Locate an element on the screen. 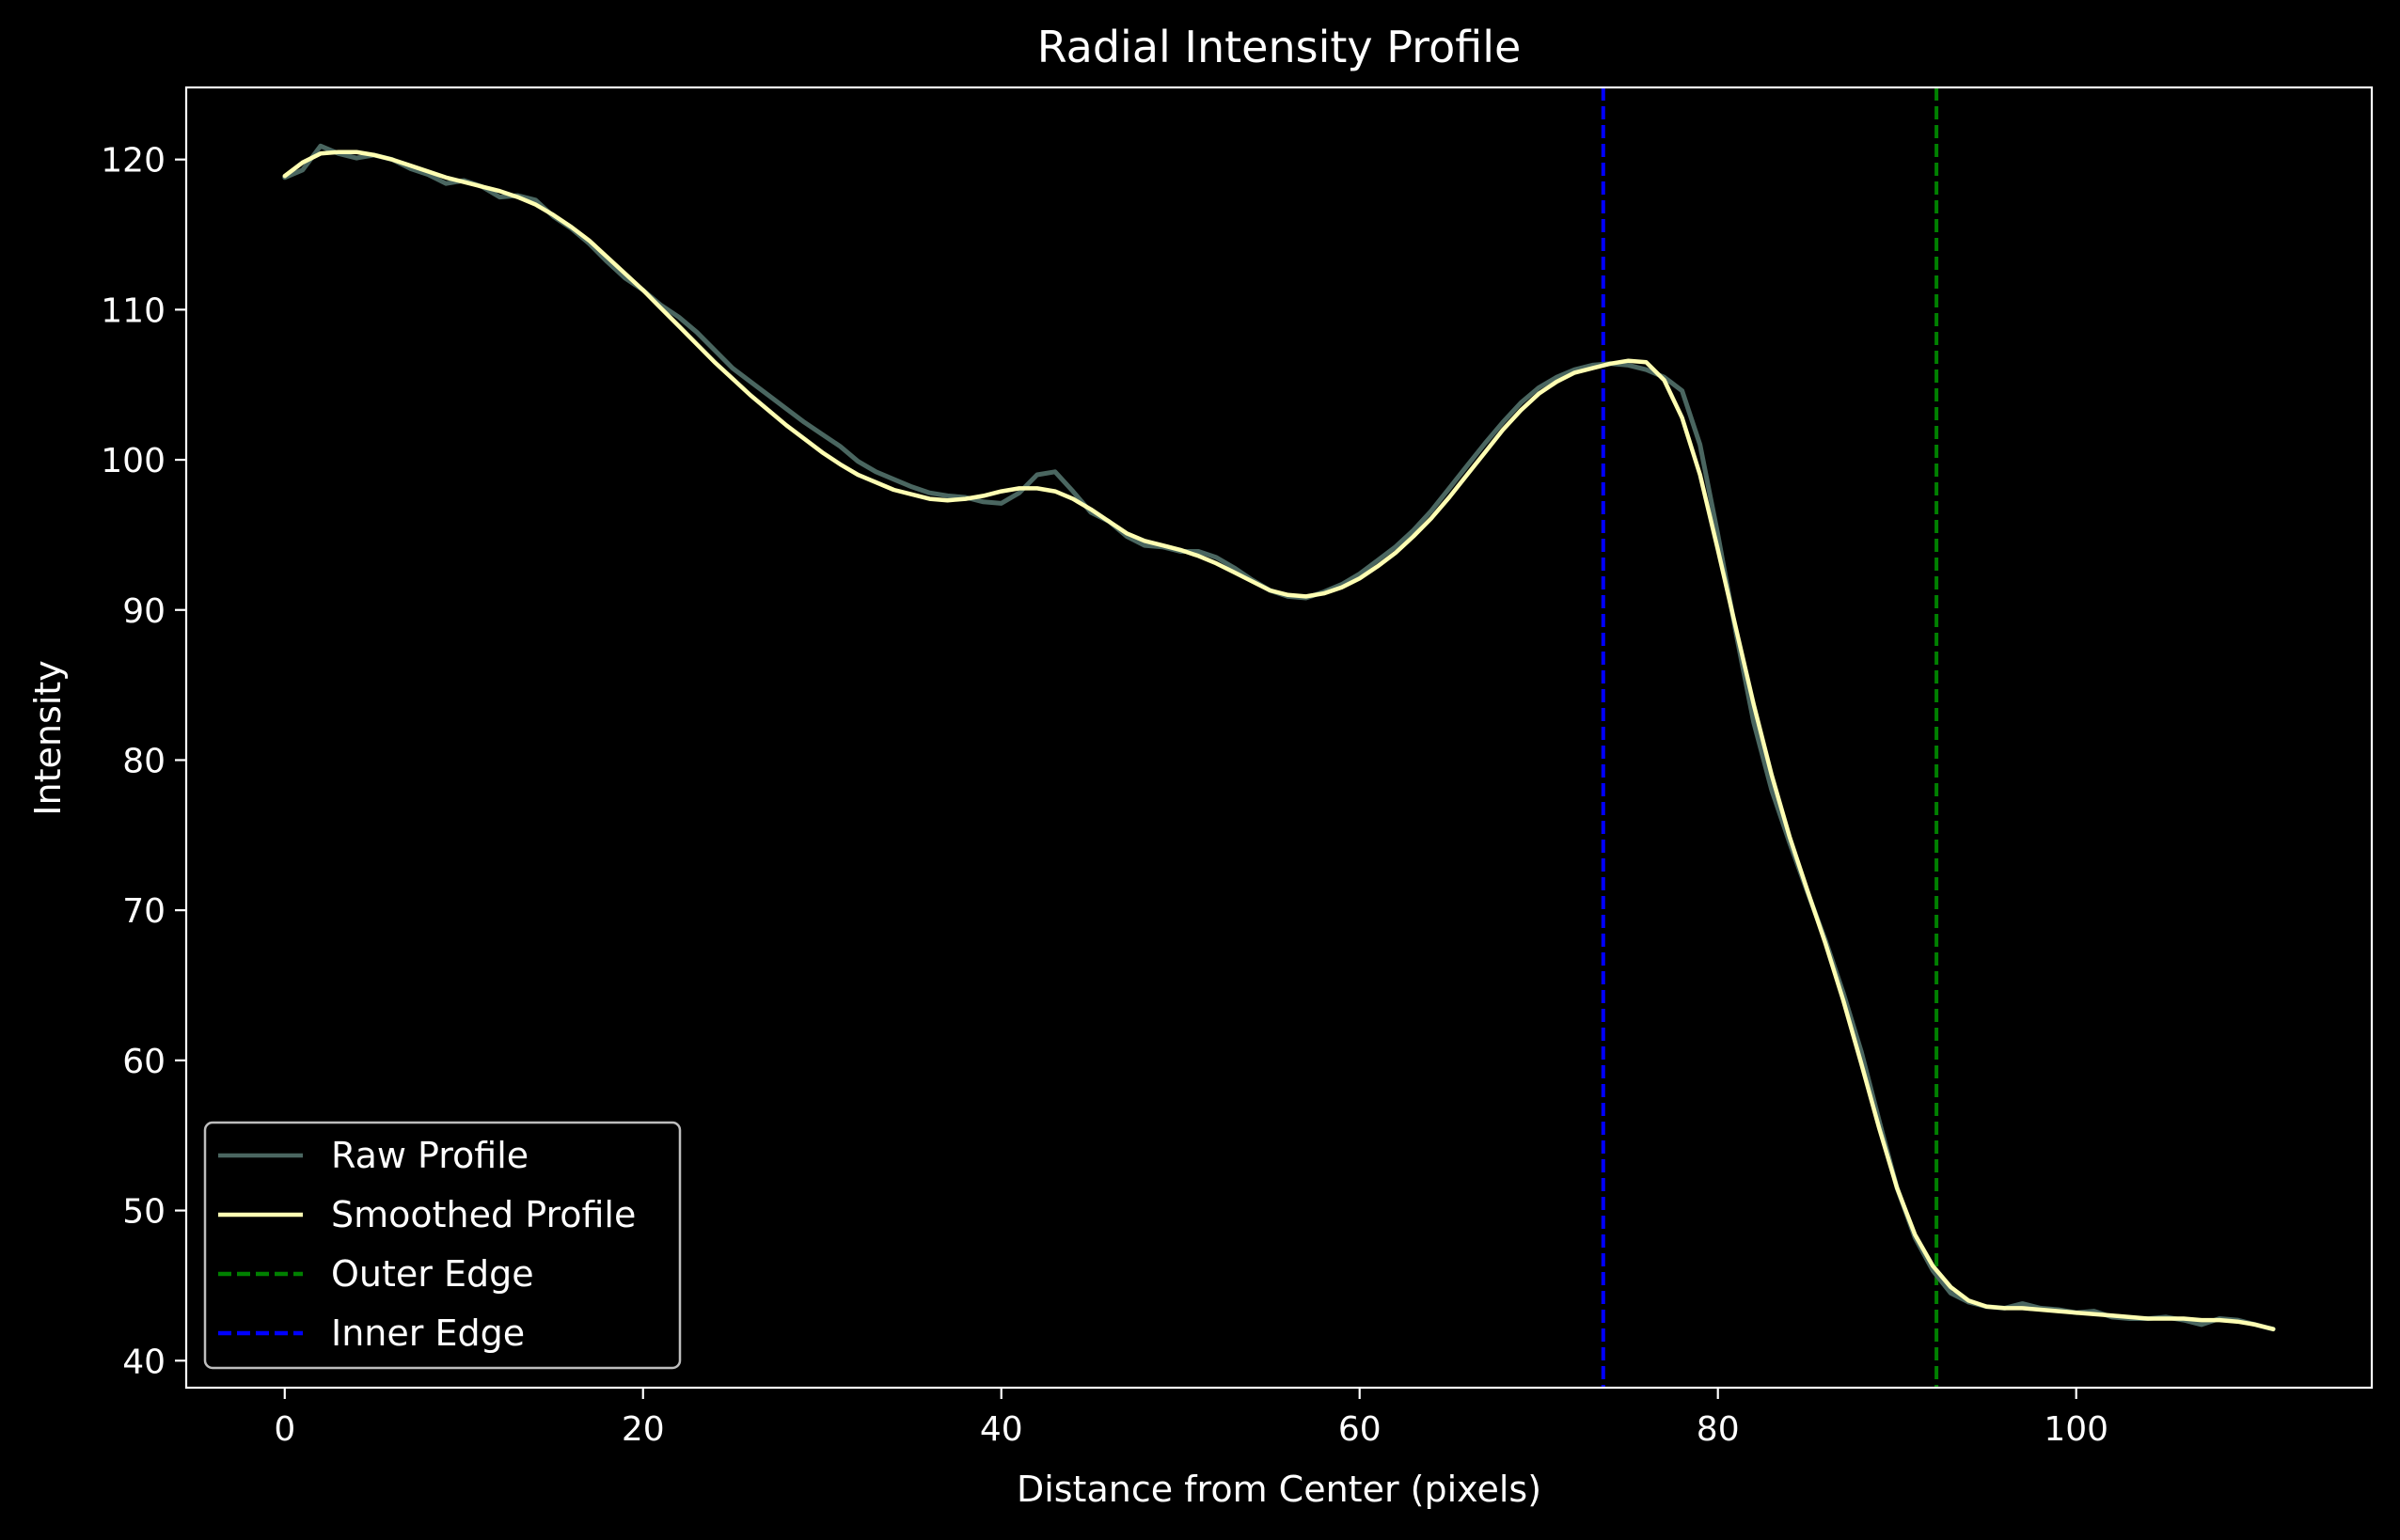  reference-lines is located at coordinates (1770, 737).